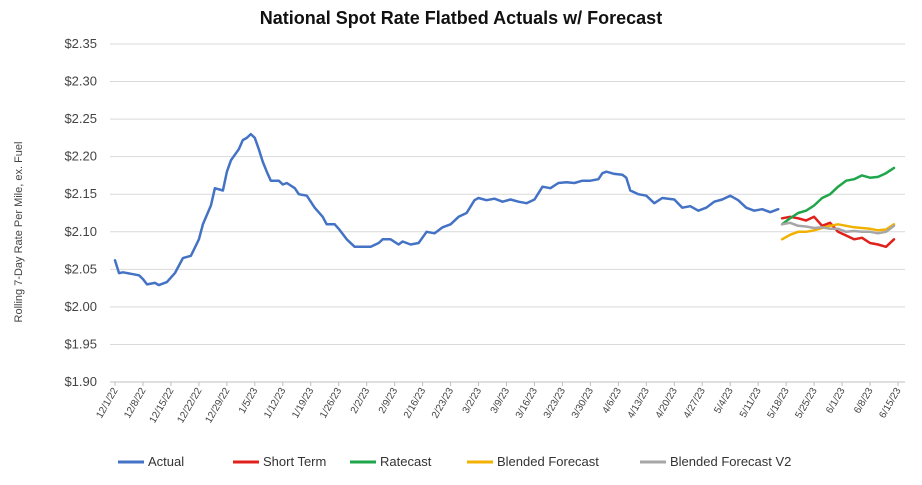 The width and height of the screenshot is (922, 485). I want to click on x-tick-label: 2/16/23, so click(415, 403).